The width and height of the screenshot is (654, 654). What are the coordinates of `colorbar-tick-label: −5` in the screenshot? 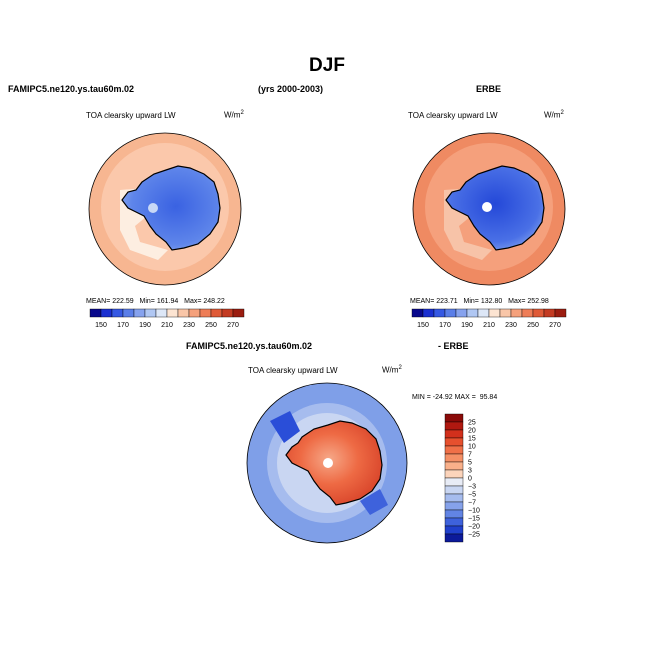 It's located at (472, 495).